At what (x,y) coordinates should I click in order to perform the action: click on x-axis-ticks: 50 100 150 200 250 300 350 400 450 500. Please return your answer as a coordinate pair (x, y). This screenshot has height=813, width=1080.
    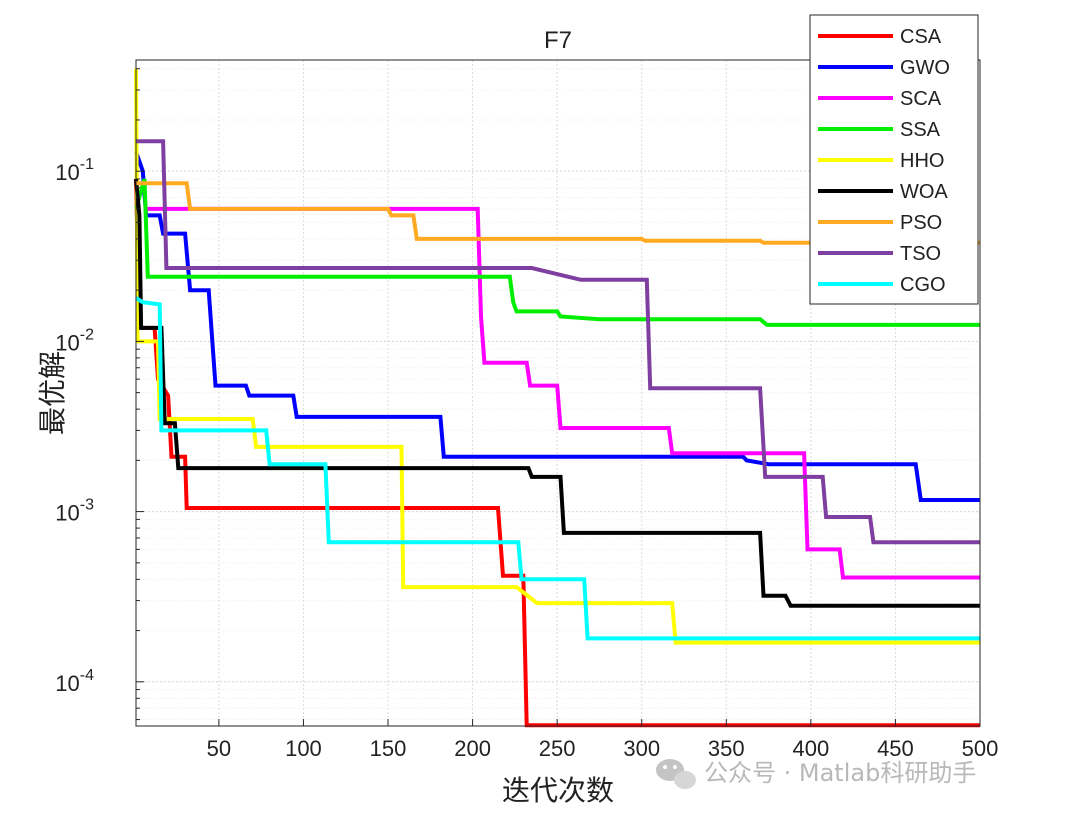
    Looking at the image, I should click on (603, 740).